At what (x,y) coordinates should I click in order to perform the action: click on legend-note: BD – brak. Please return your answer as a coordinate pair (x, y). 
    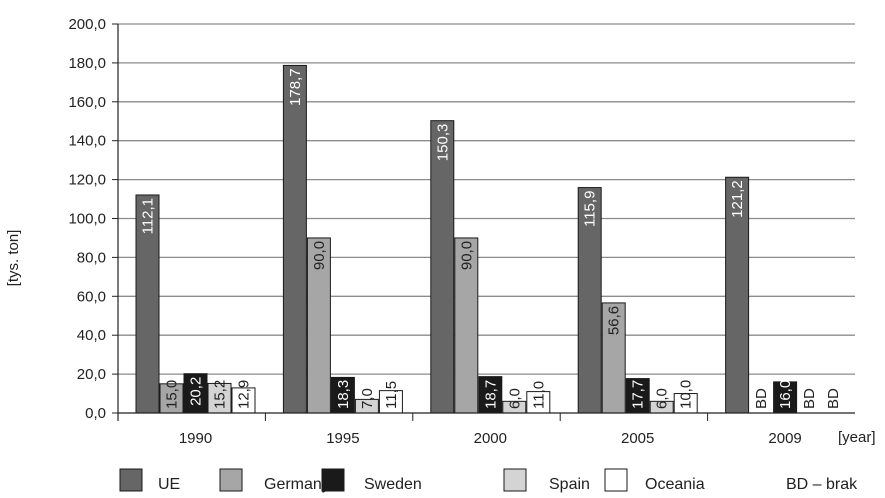
    Looking at the image, I should click on (822, 484).